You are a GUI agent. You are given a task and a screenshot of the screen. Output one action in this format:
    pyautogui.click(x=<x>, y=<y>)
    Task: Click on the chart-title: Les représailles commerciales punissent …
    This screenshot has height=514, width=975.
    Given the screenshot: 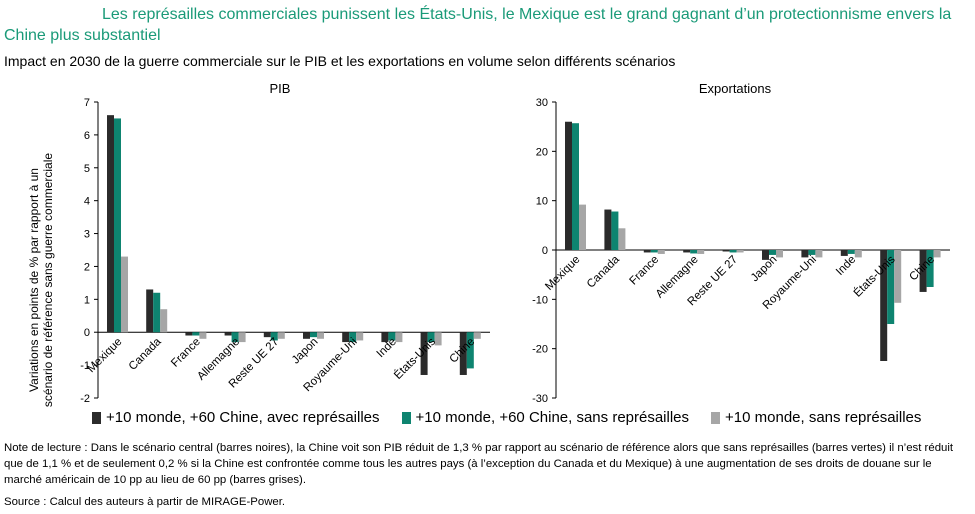 What is the action you would take?
    pyautogui.click(x=486, y=25)
    